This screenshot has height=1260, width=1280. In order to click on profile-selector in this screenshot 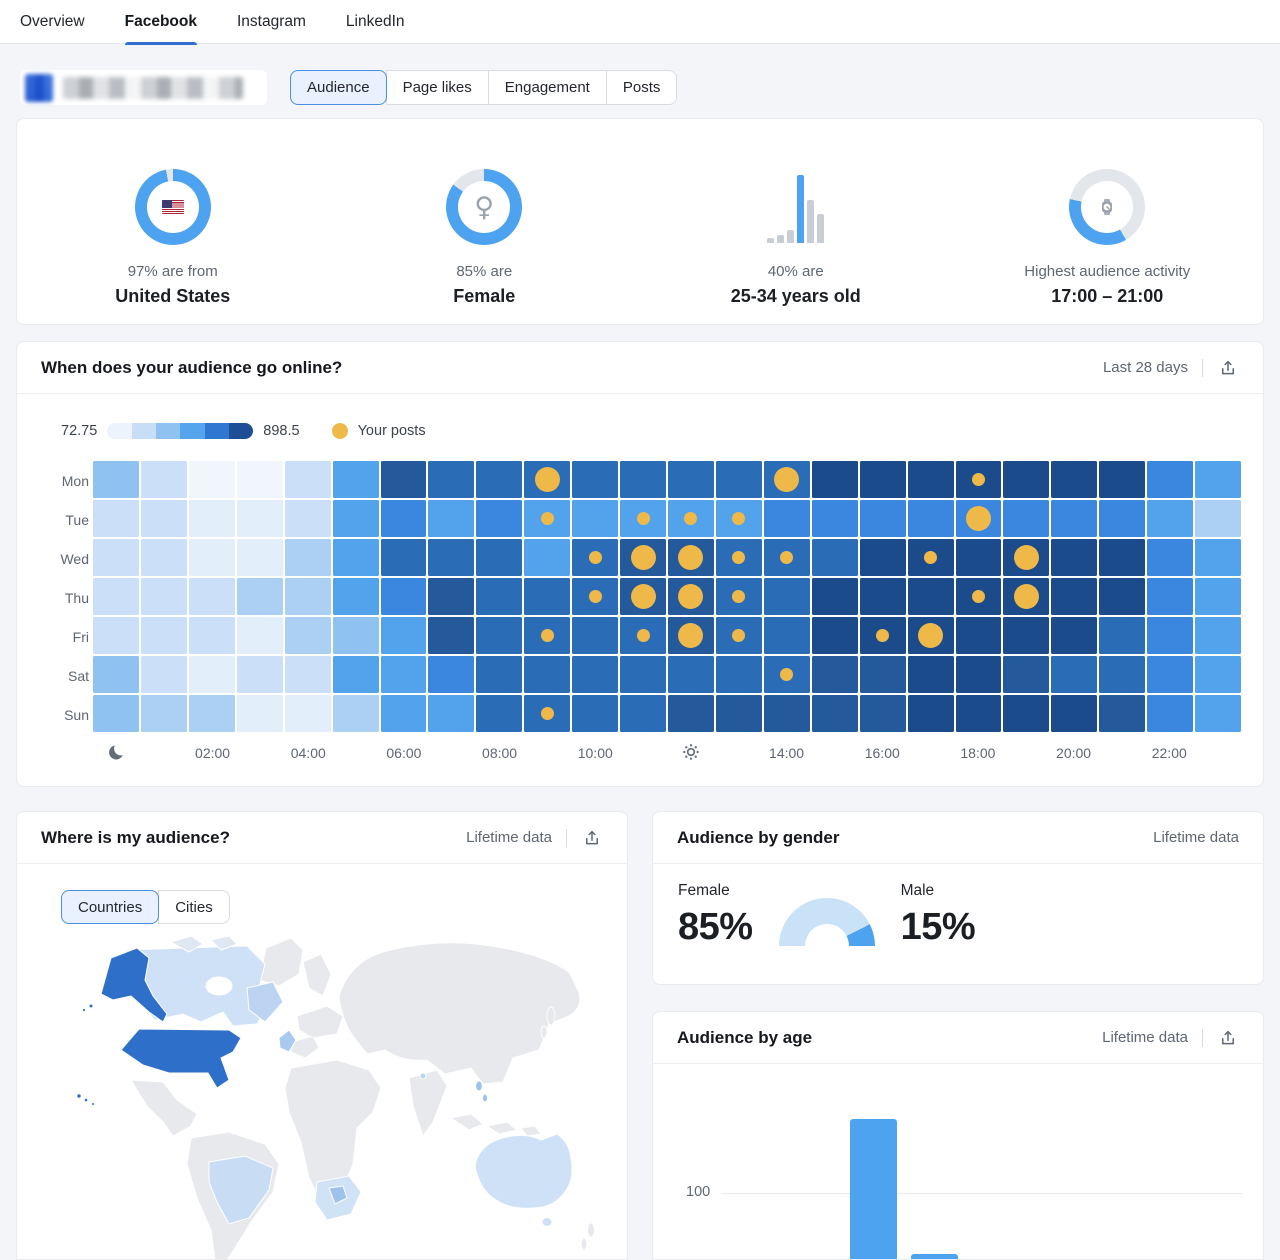, I will do `click(143, 87)`.